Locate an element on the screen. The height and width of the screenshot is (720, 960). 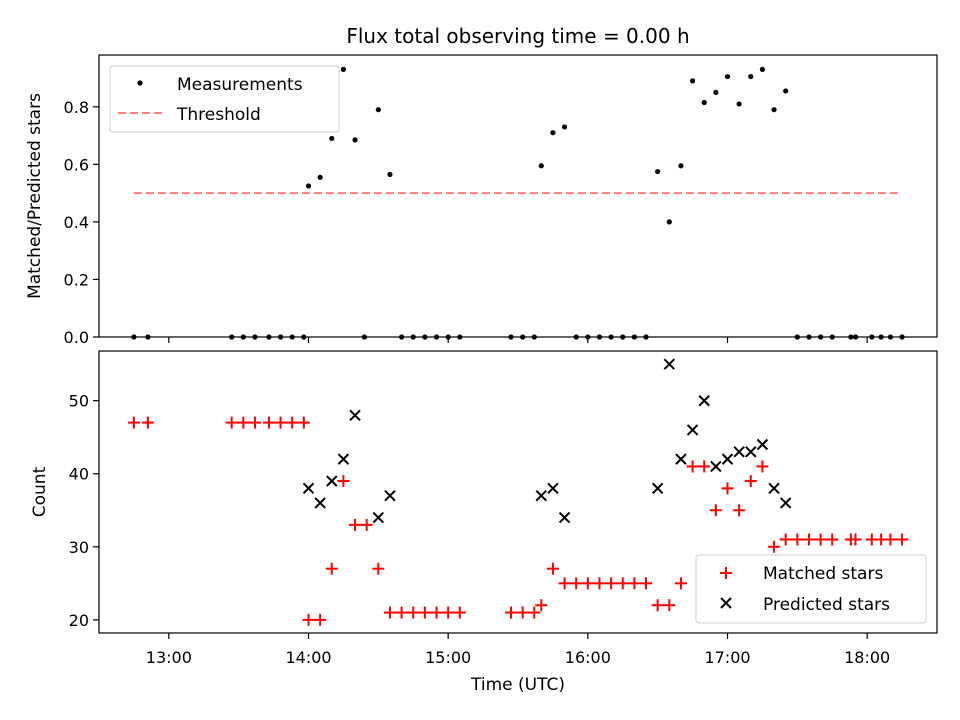
bottom-legend: Matched stars Predicted stars is located at coordinates (811, 589).